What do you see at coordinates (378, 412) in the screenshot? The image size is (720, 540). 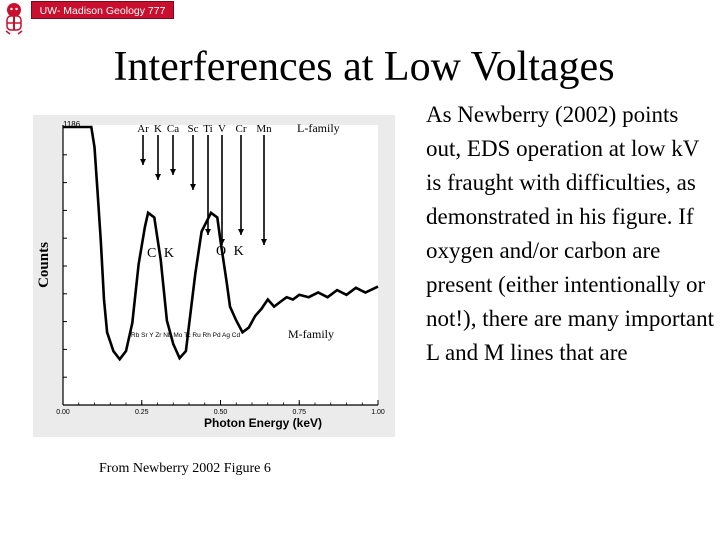 I see `x-tick-label: 1.00` at bounding box center [378, 412].